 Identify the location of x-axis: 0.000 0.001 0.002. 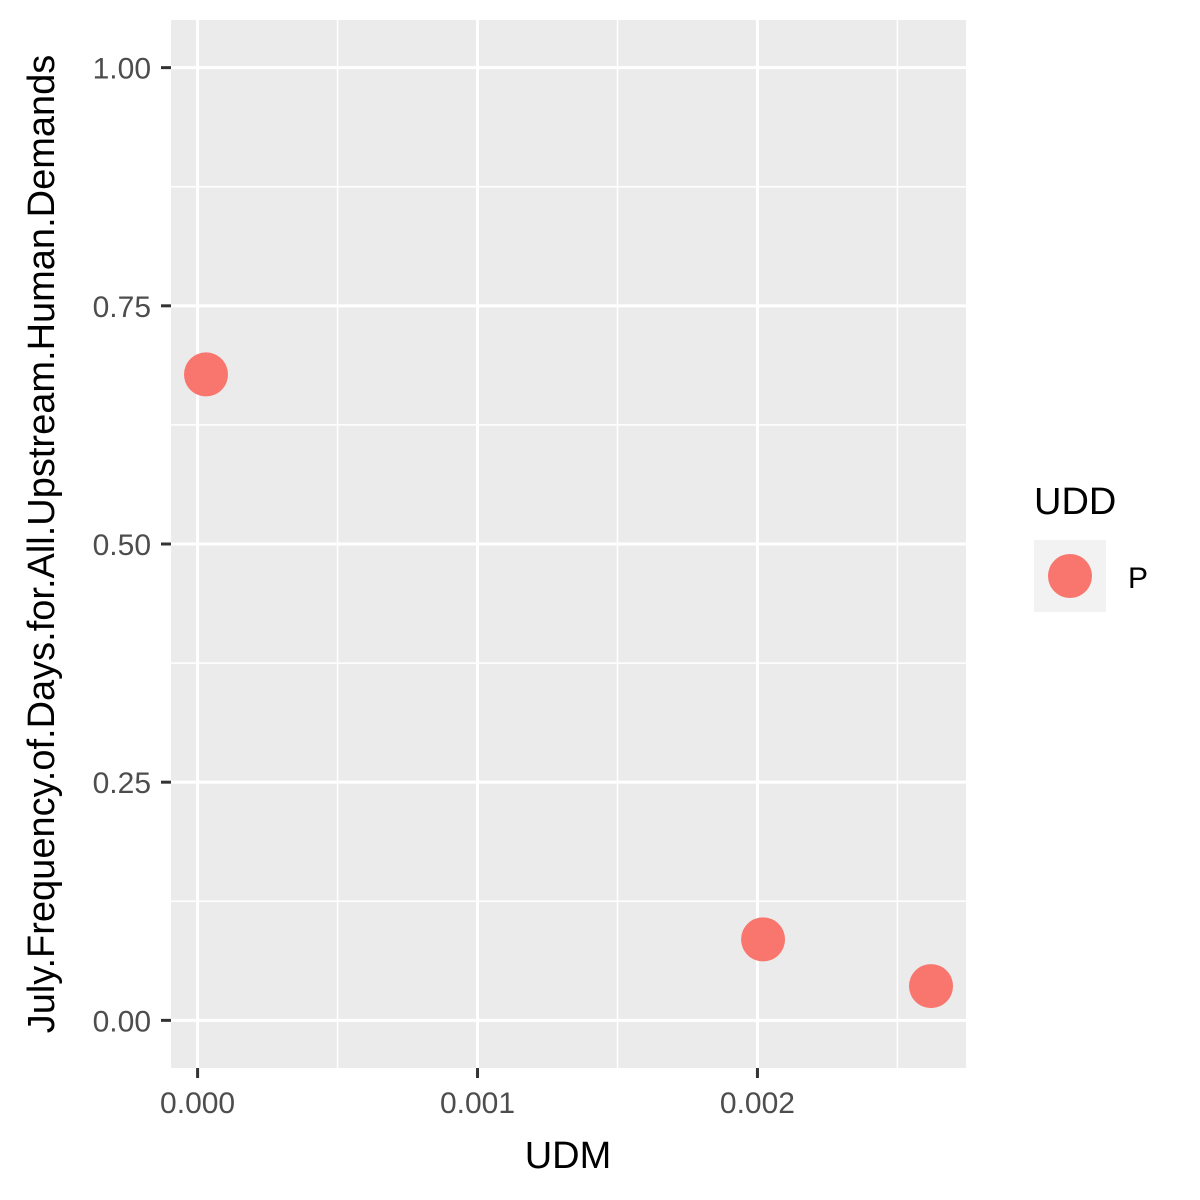
(477, 1094).